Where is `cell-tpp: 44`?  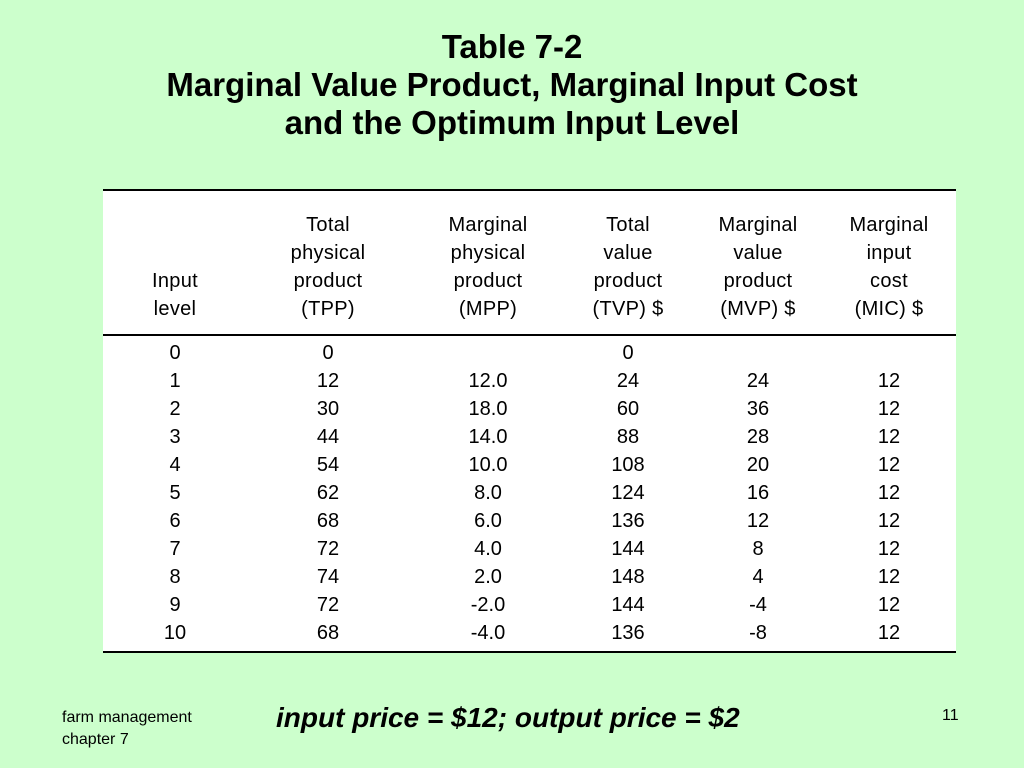
cell-tpp: 44 is located at coordinates (328, 437).